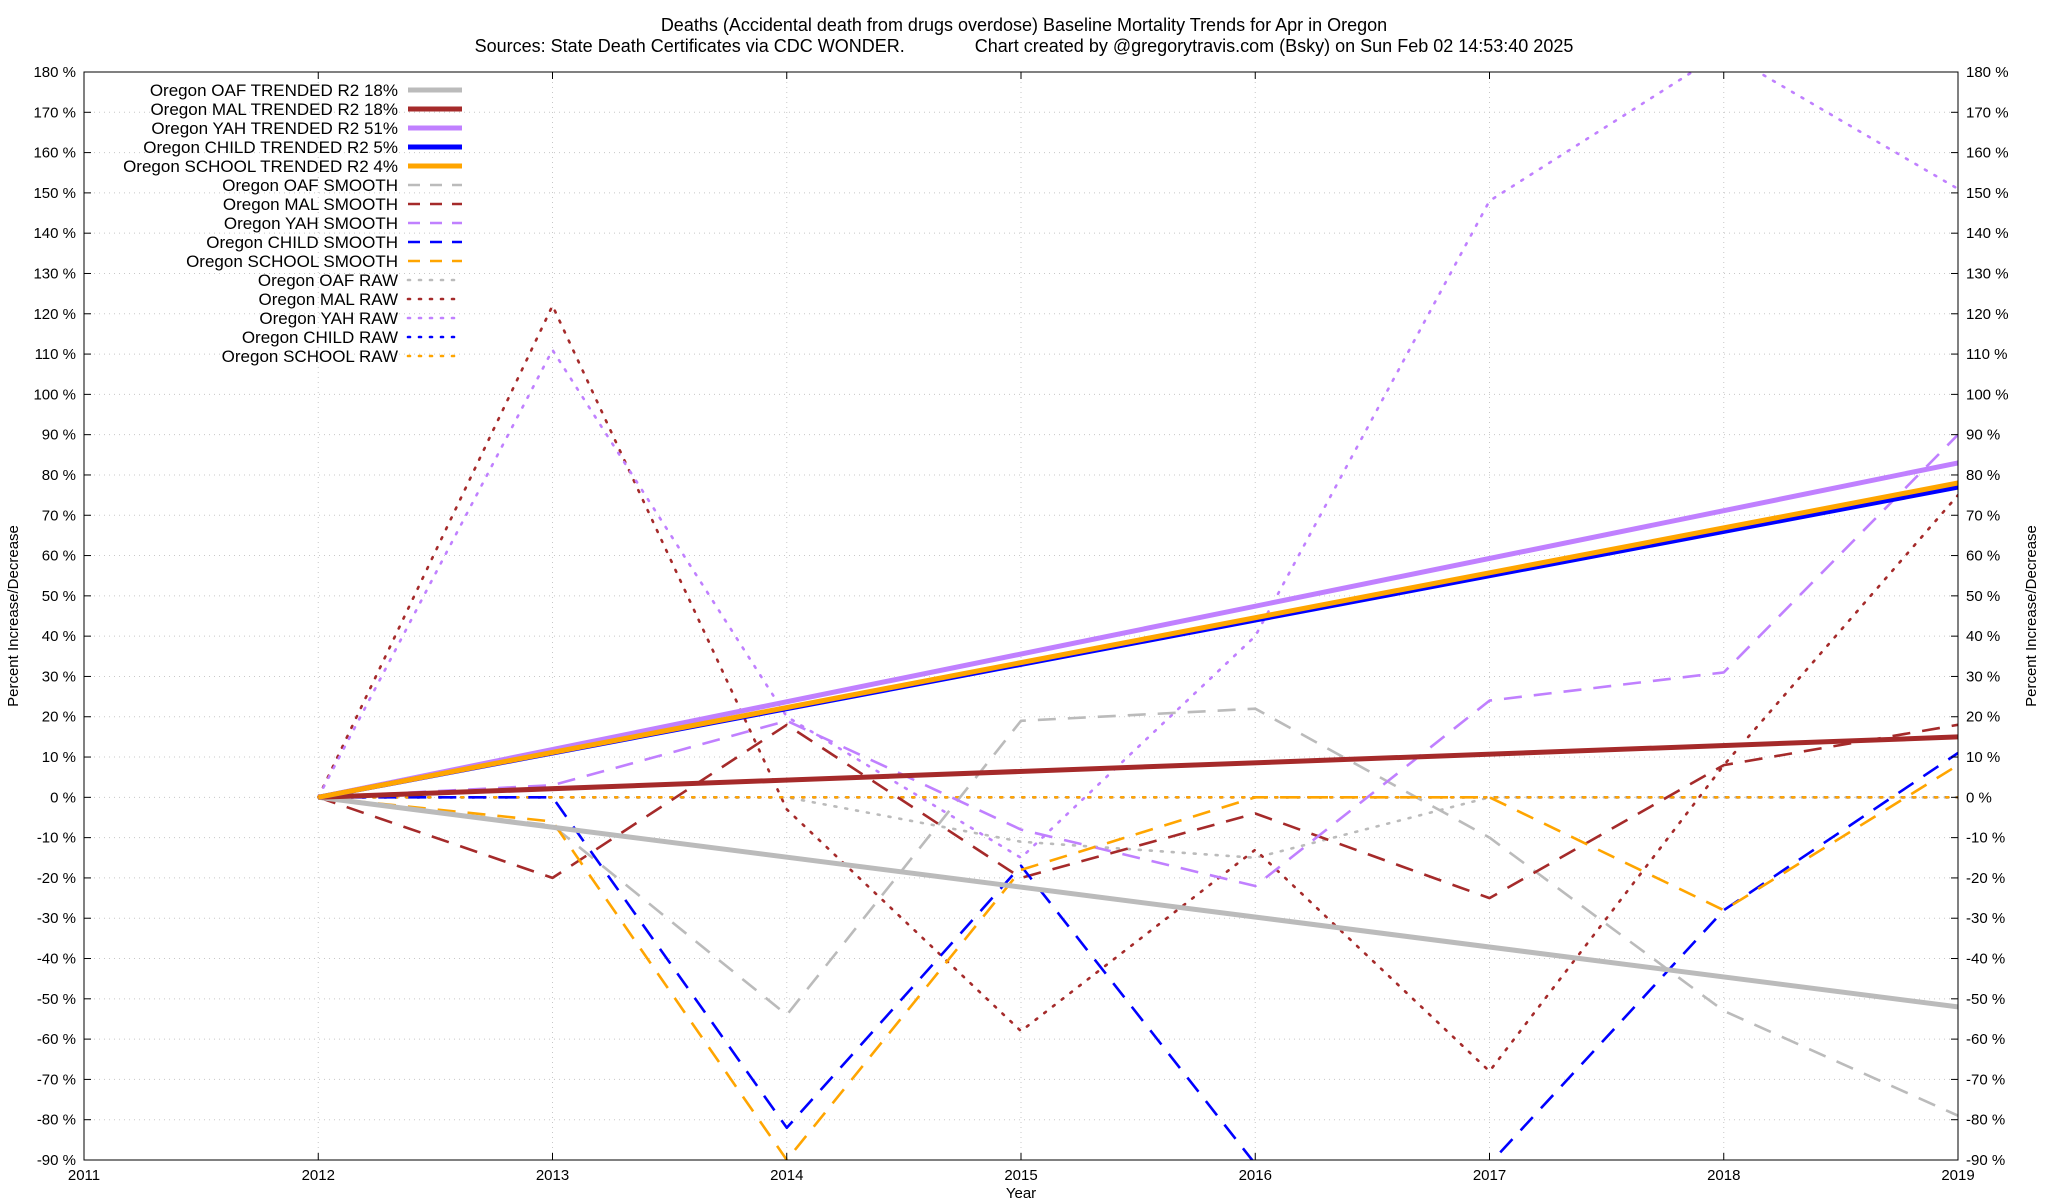 This screenshot has height=1200, width=2048. What do you see at coordinates (320, 337) in the screenshot?
I see `legend-label: Oregon CHILD RAW` at bounding box center [320, 337].